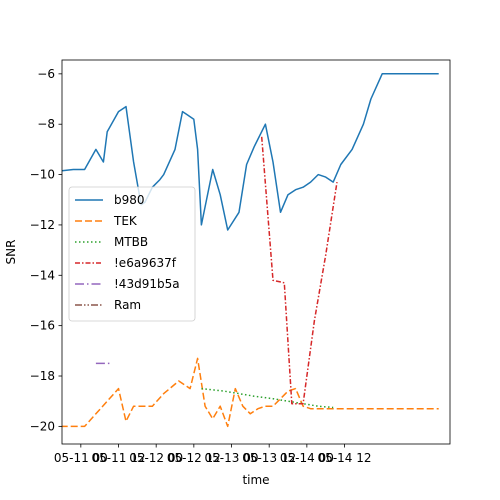  Describe the element at coordinates (232, 458) in the screenshot. I see `x-tick-label: 05-13 00` at that location.